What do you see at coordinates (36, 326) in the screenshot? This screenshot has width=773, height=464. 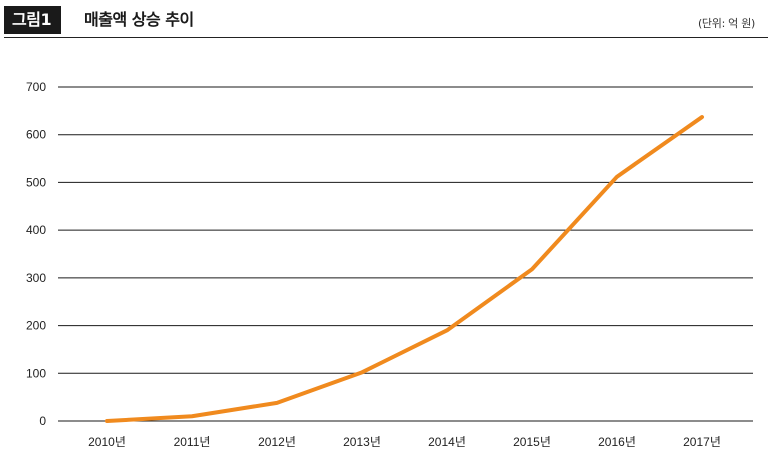 I see `y-tick-label: 200` at bounding box center [36, 326].